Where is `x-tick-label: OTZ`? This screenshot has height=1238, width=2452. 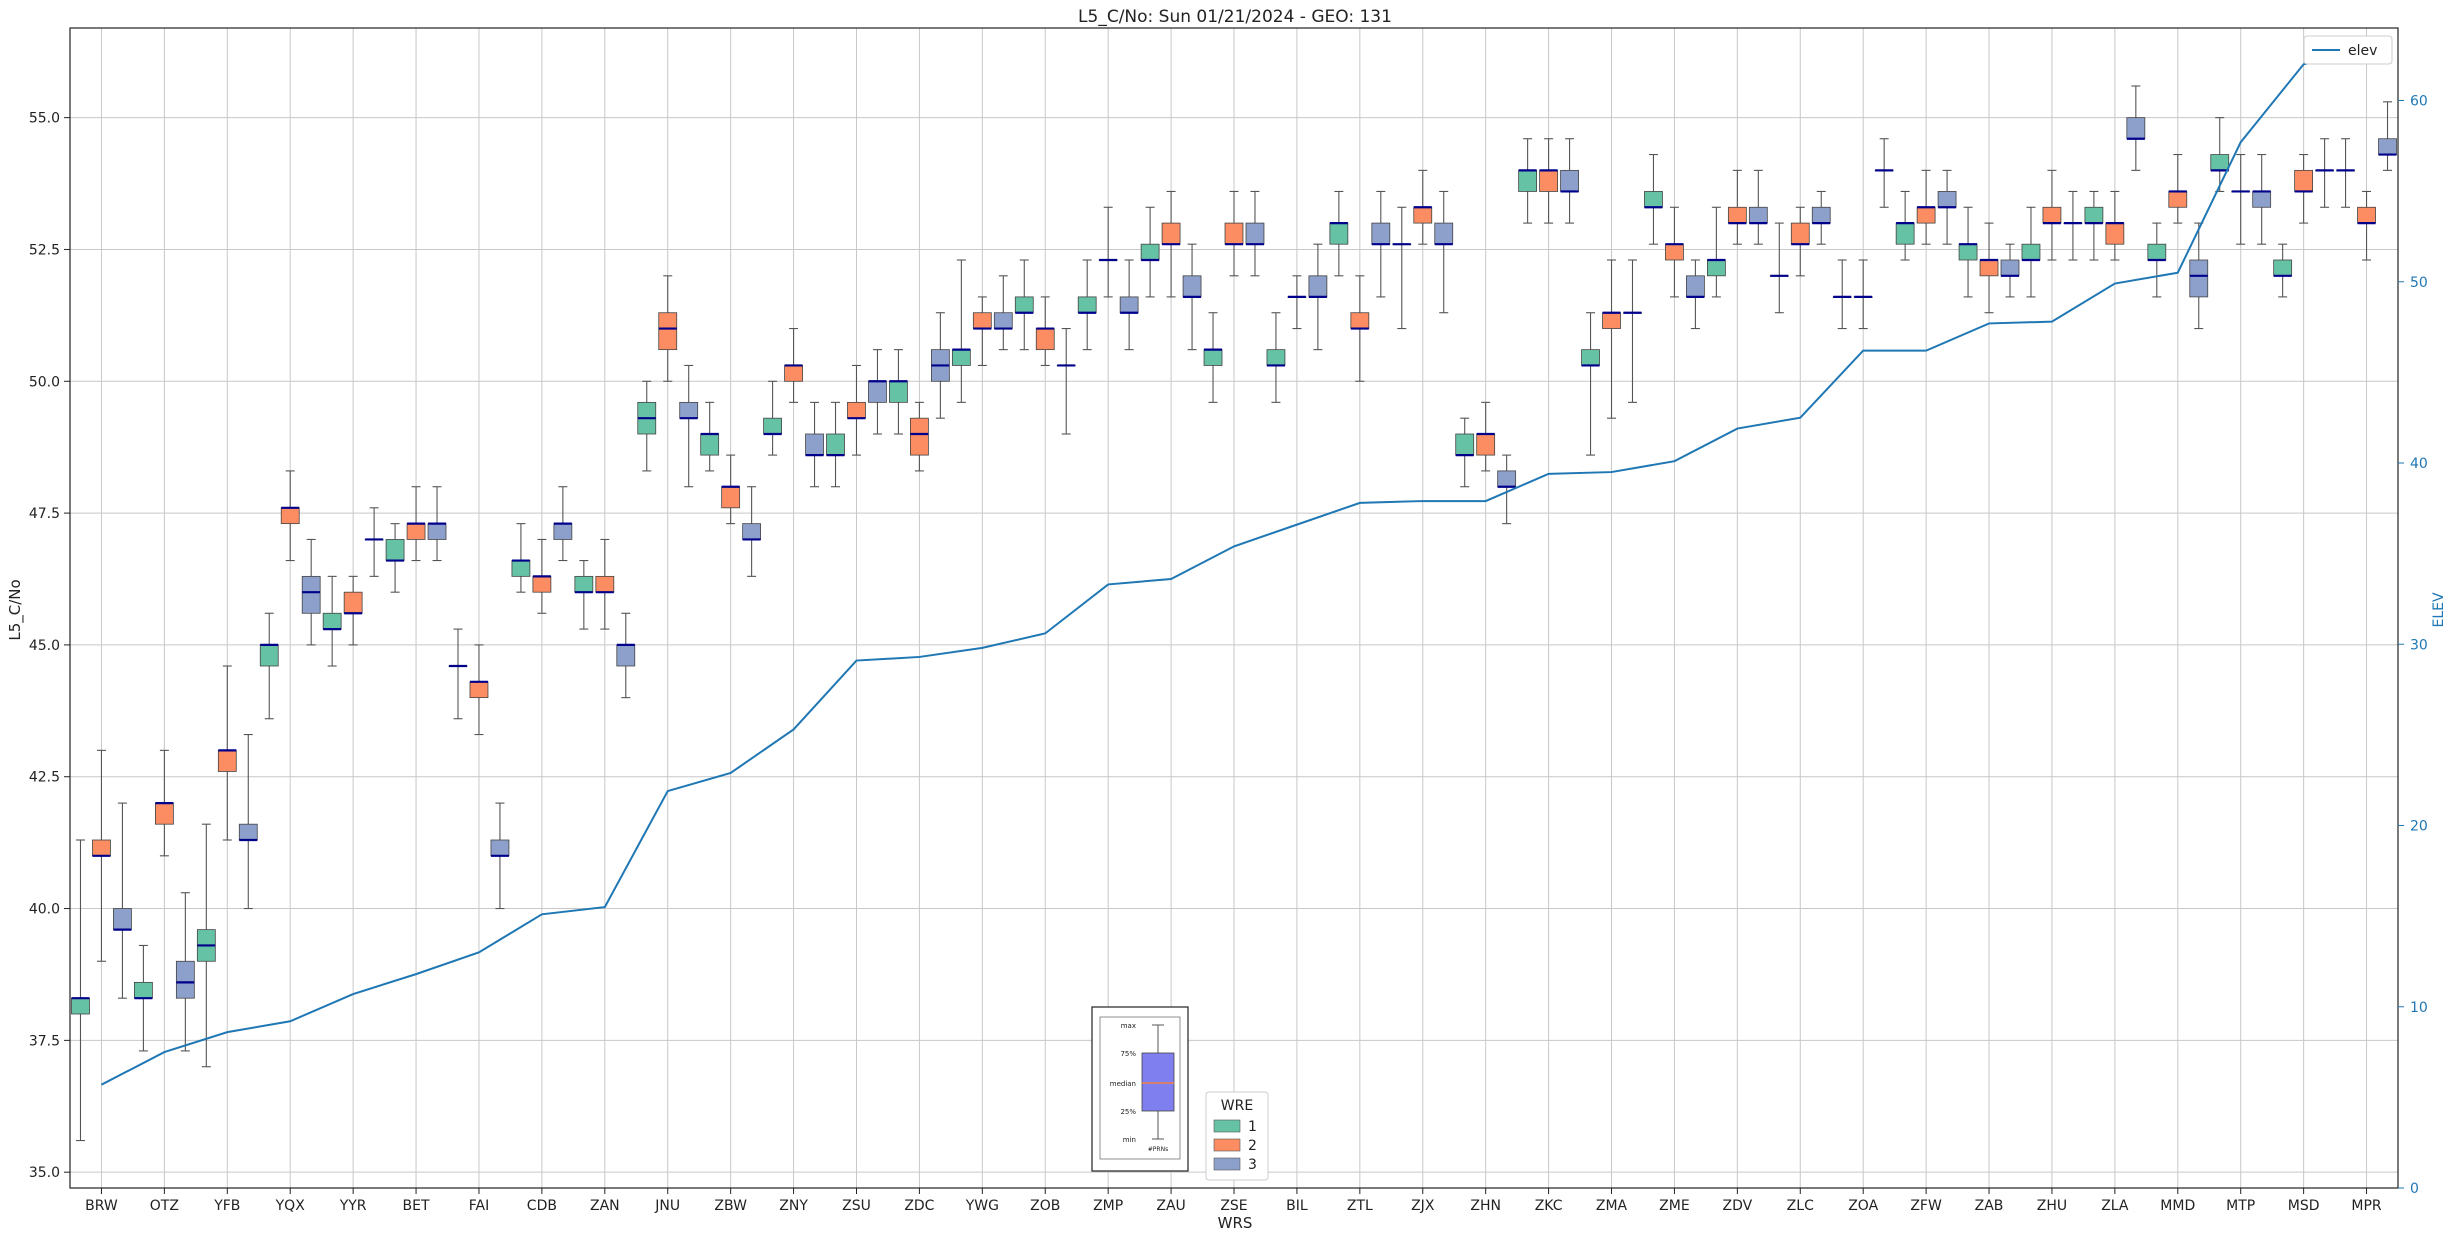
x-tick-label: OTZ is located at coordinates (164, 1206).